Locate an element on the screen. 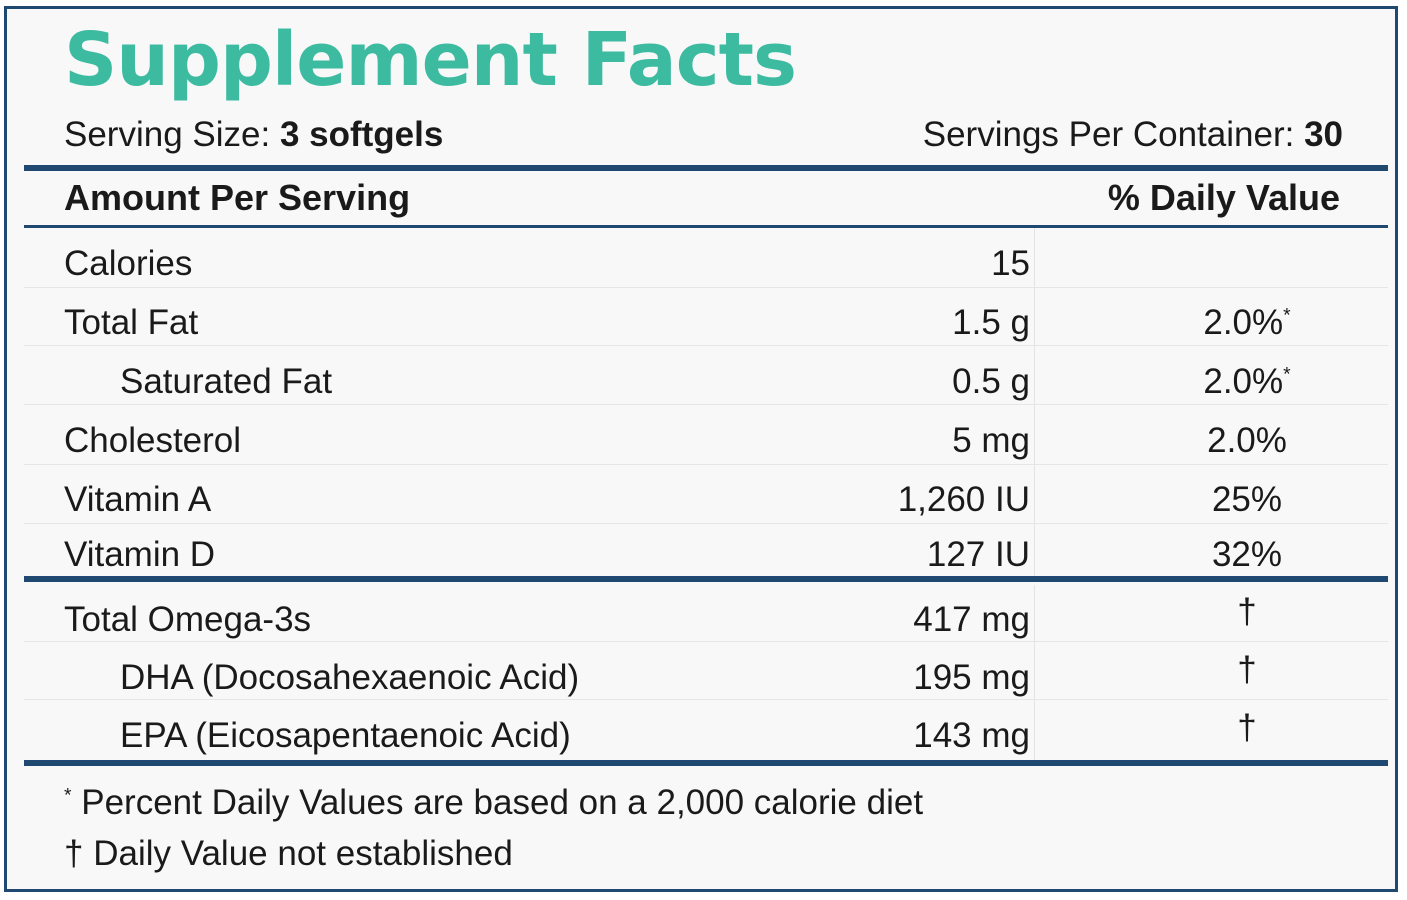  section-rule is located at coordinates (706, 579).